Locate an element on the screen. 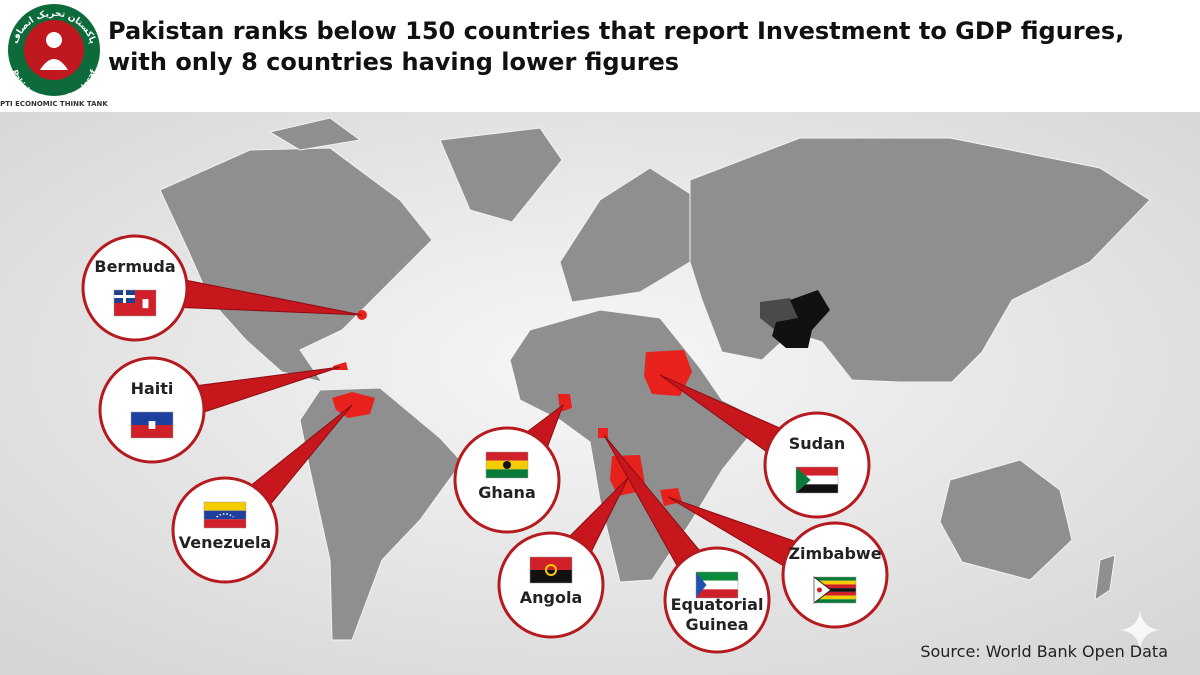  callout: Venezuela is located at coordinates (262, 494).